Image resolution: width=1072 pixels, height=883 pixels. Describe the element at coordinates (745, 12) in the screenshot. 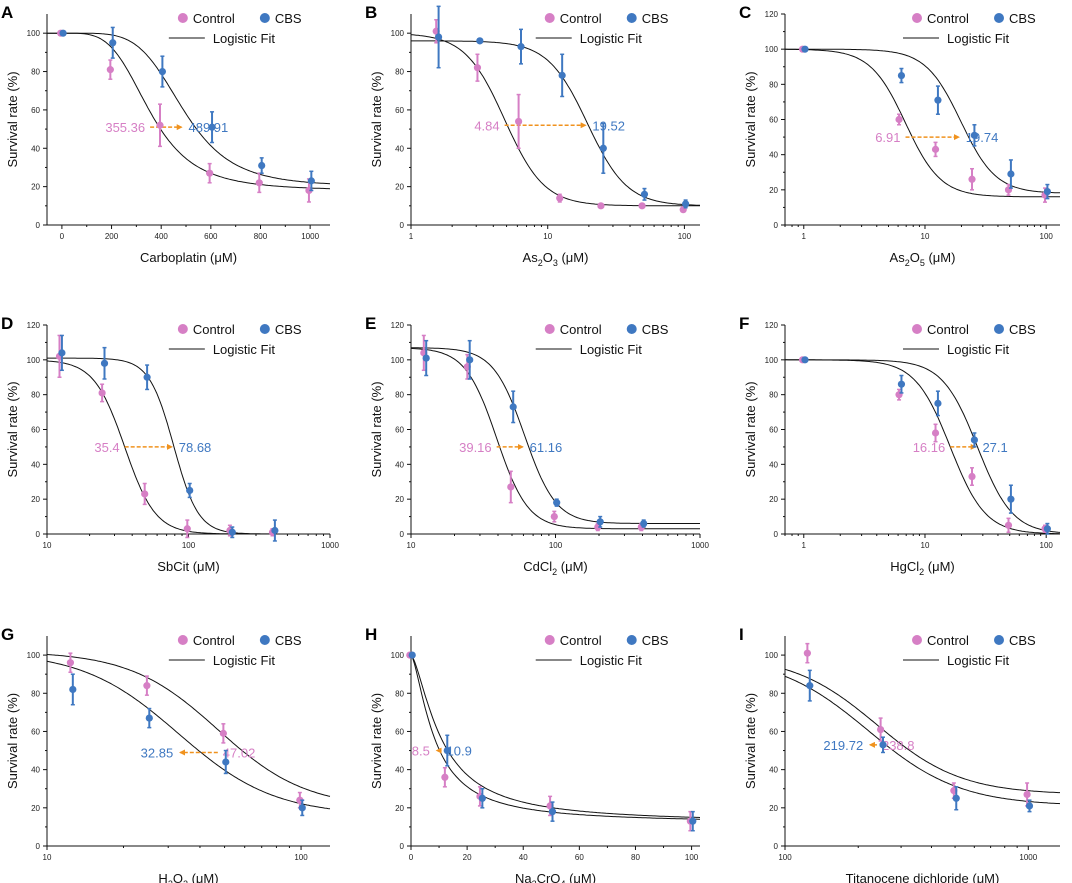

I see `panel-letter: C` at that location.